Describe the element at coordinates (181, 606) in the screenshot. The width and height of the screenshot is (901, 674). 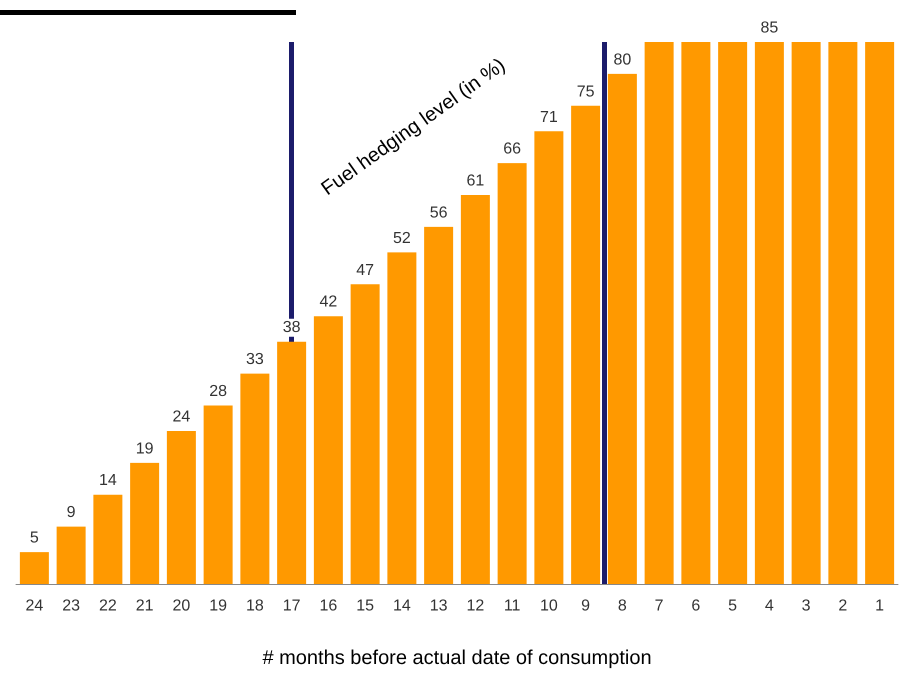
I see `x-tick-label: 20` at that location.